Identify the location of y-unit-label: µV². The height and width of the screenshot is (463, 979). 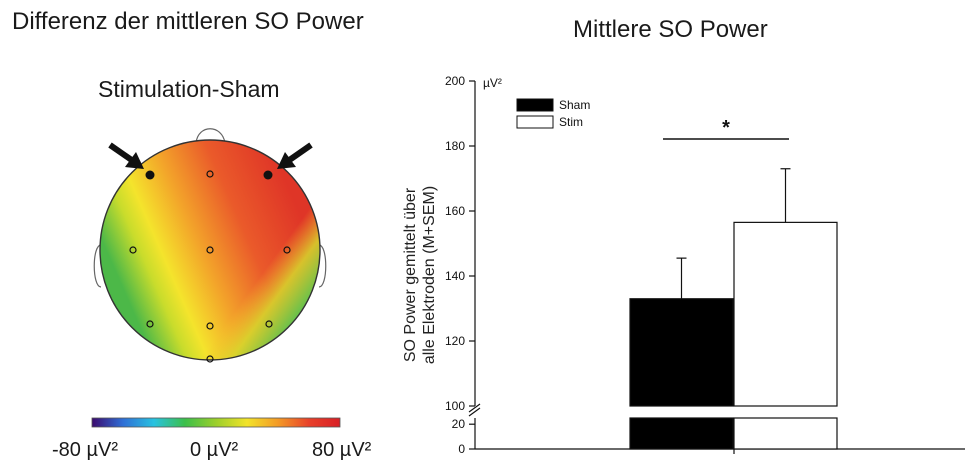
(492, 83).